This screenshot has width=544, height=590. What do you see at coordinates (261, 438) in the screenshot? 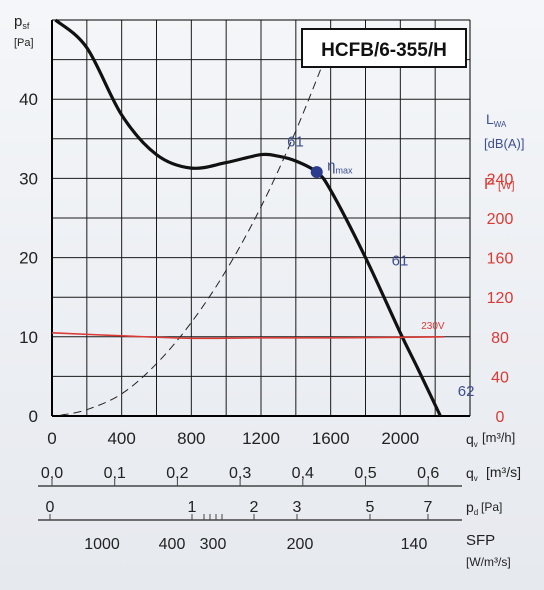
I see `x-tick-label: 1200` at bounding box center [261, 438].